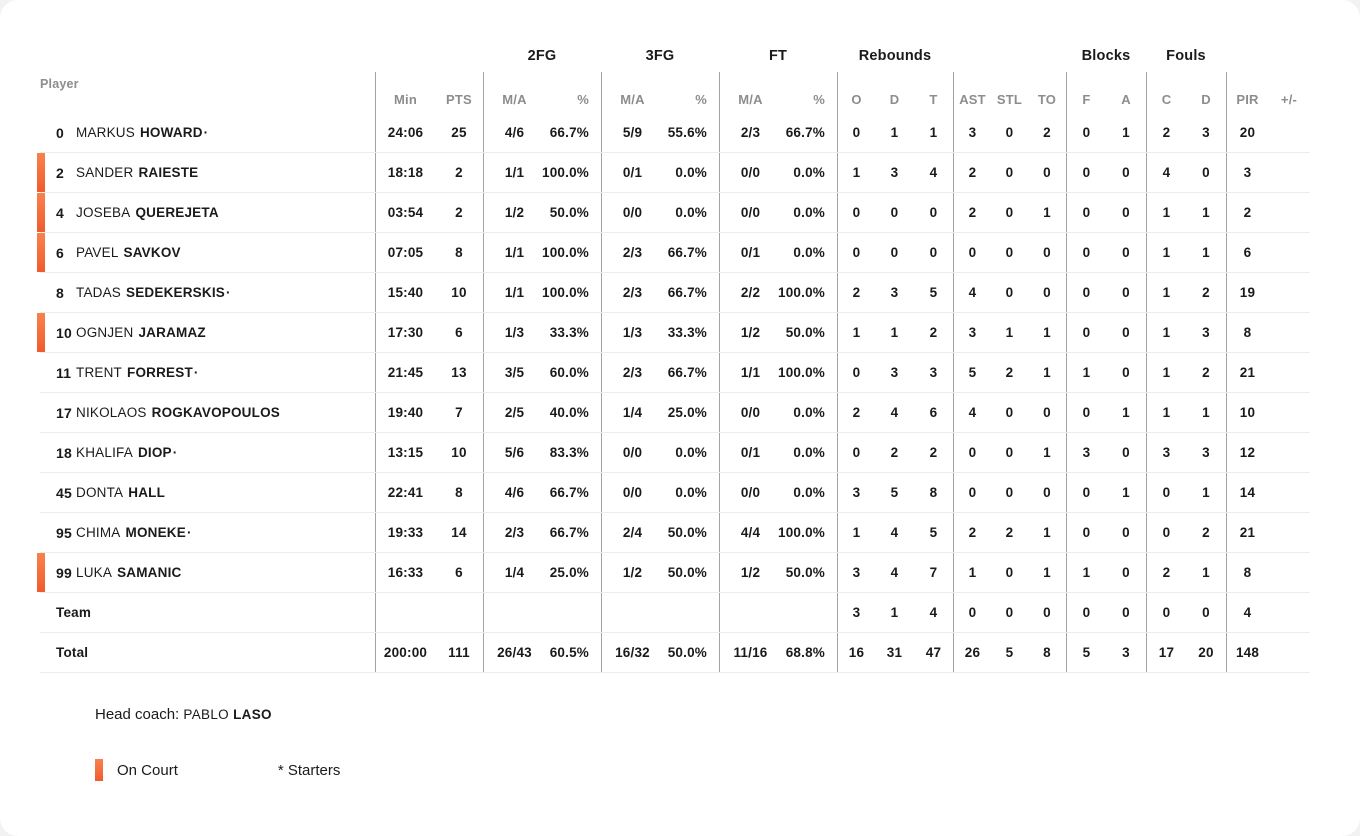 The image size is (1360, 836). Describe the element at coordinates (933, 412) in the screenshot. I see `stat-reb-t: 6` at that location.